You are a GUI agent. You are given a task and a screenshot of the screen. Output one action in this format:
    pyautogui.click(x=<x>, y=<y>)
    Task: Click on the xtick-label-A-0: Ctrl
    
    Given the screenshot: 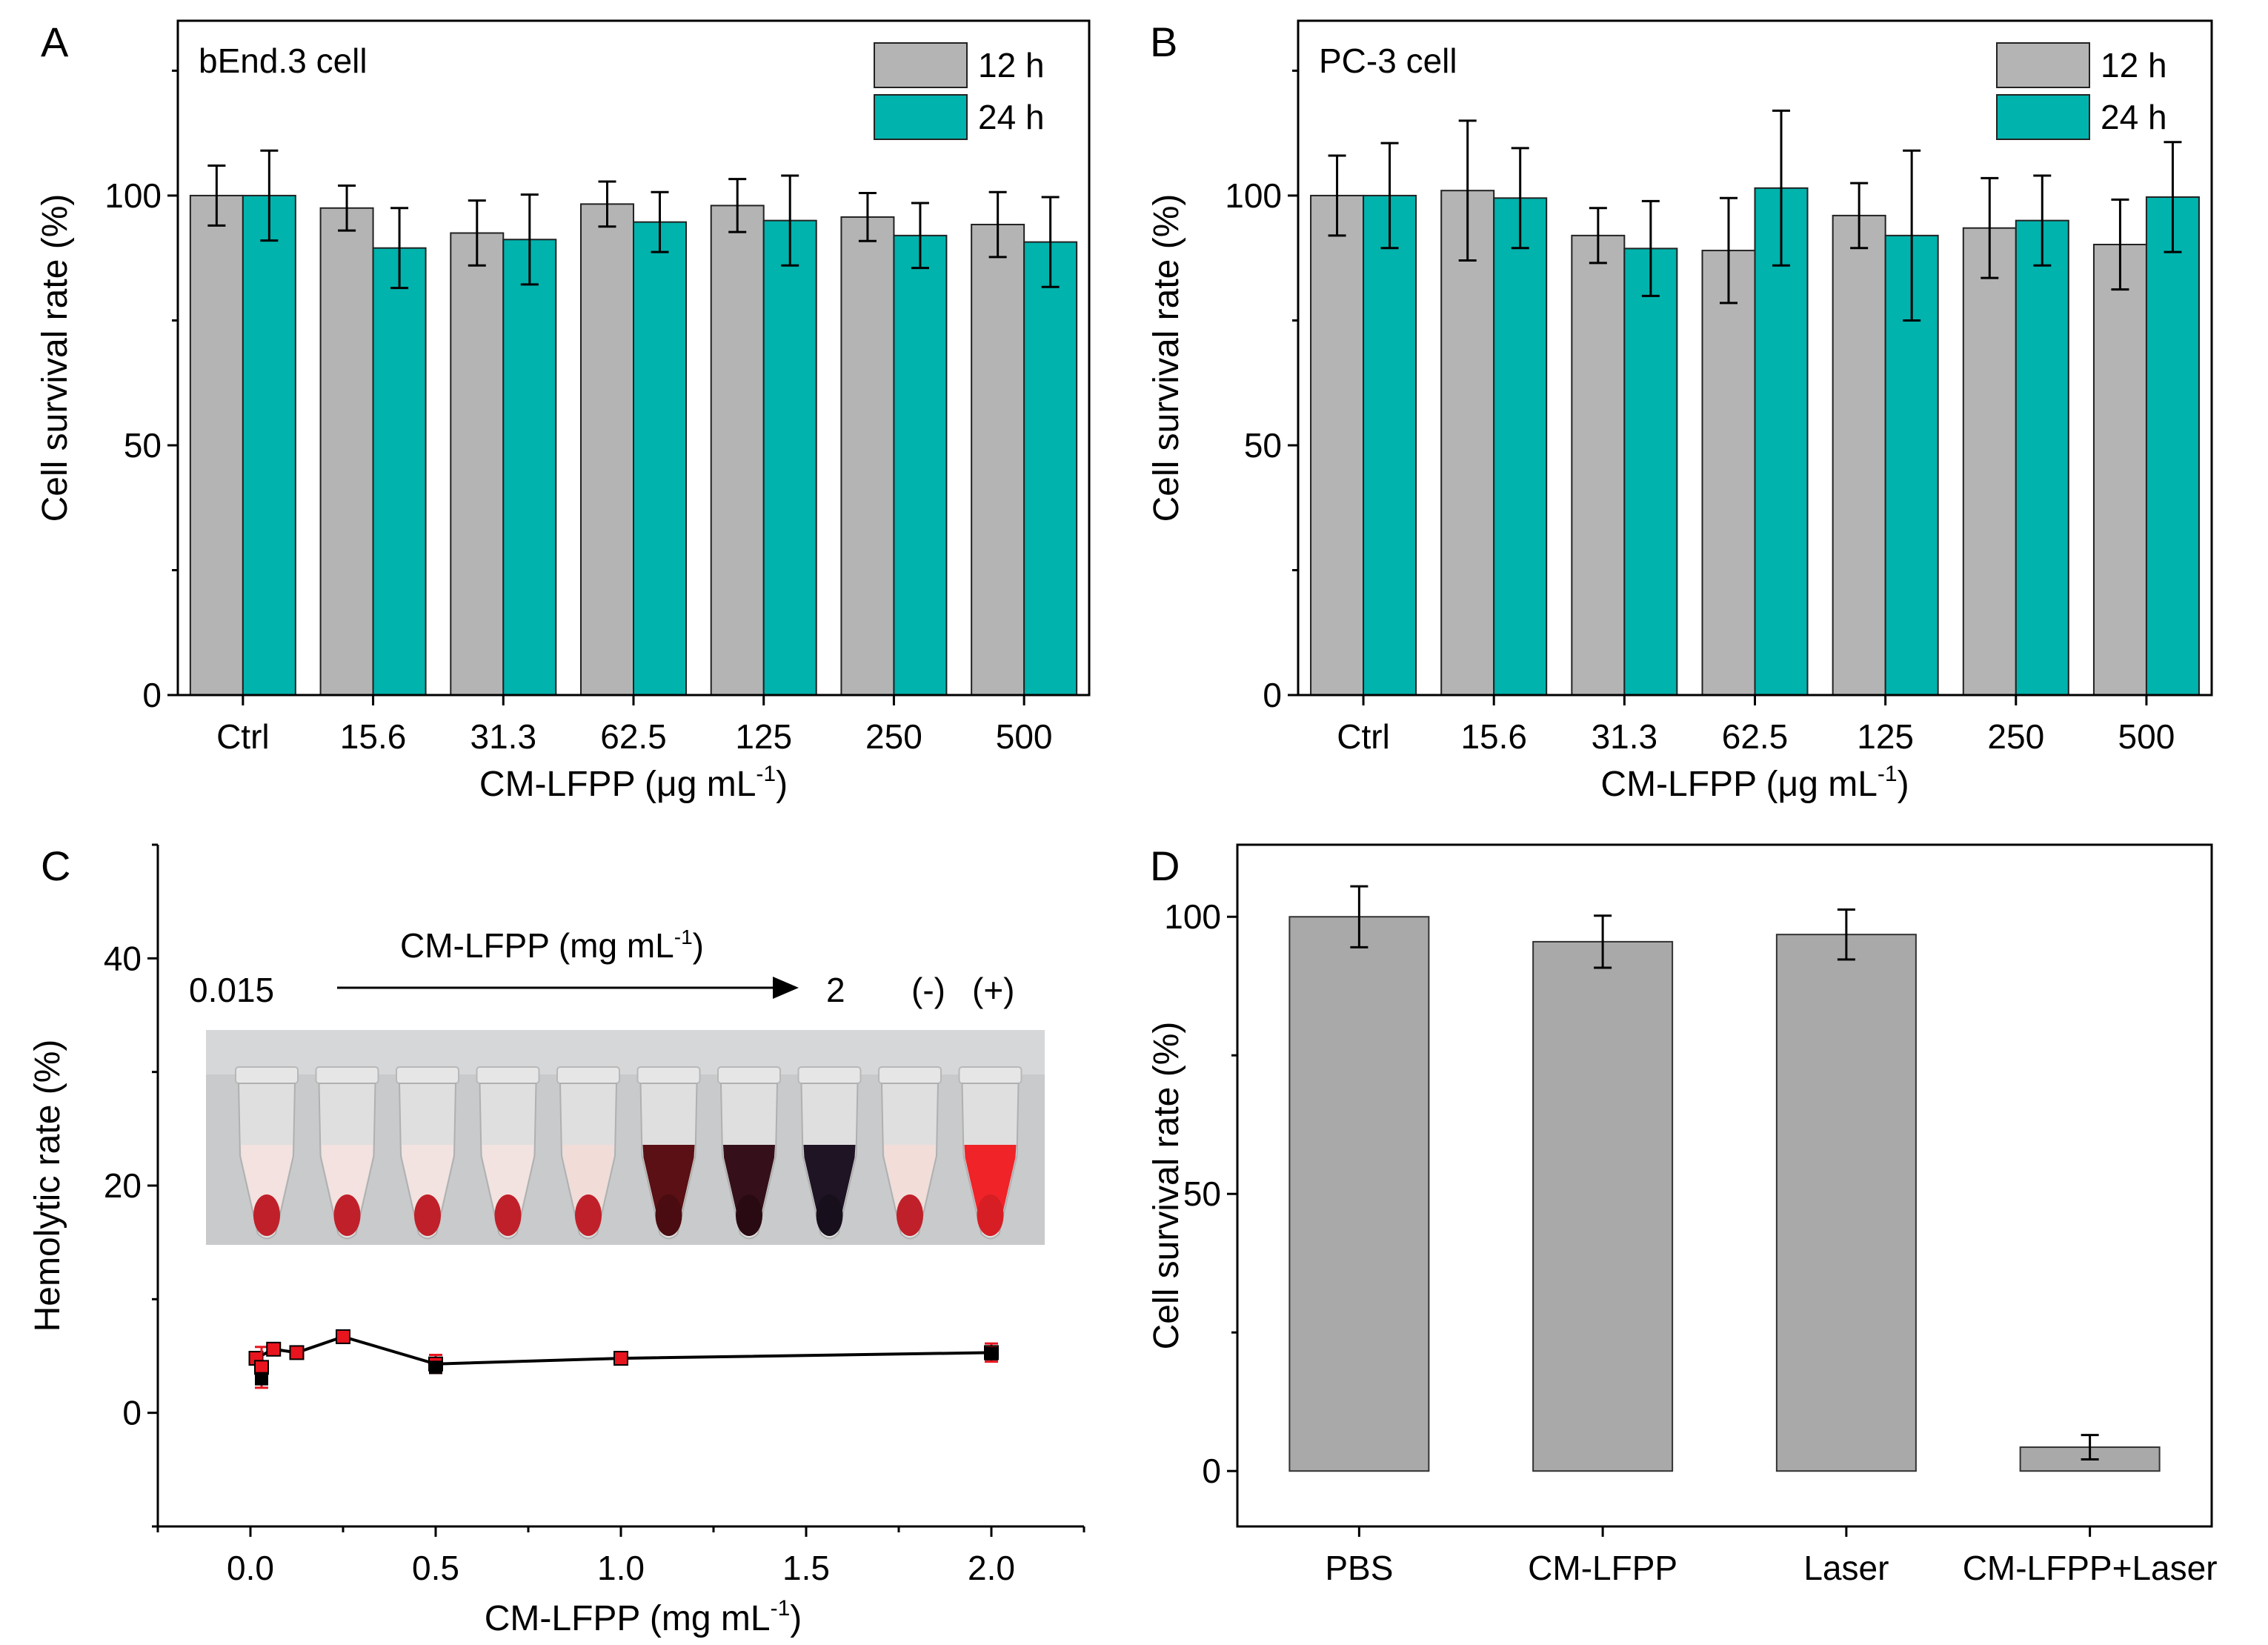 What is the action you would take?
    pyautogui.click(x=243, y=736)
    